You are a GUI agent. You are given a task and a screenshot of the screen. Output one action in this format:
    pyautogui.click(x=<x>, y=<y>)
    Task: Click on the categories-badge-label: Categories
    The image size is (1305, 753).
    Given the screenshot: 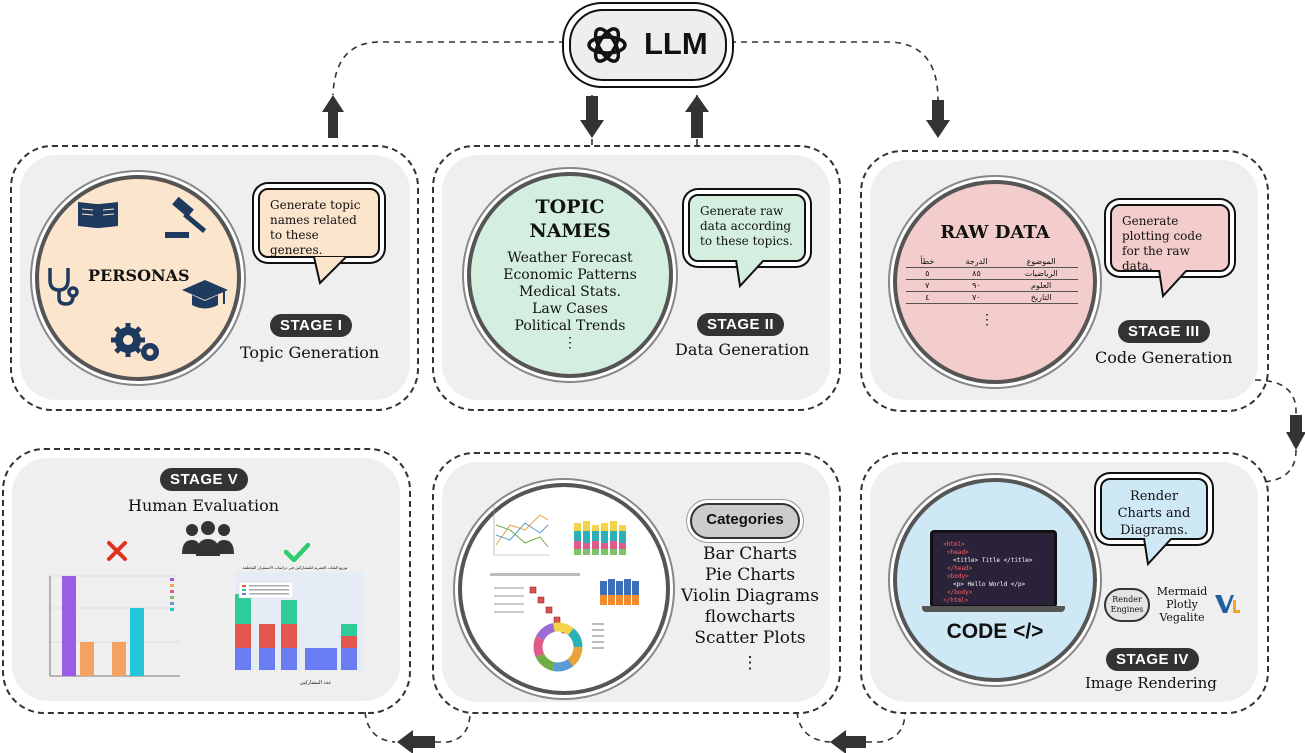 What is the action you would take?
    pyautogui.click(x=745, y=519)
    